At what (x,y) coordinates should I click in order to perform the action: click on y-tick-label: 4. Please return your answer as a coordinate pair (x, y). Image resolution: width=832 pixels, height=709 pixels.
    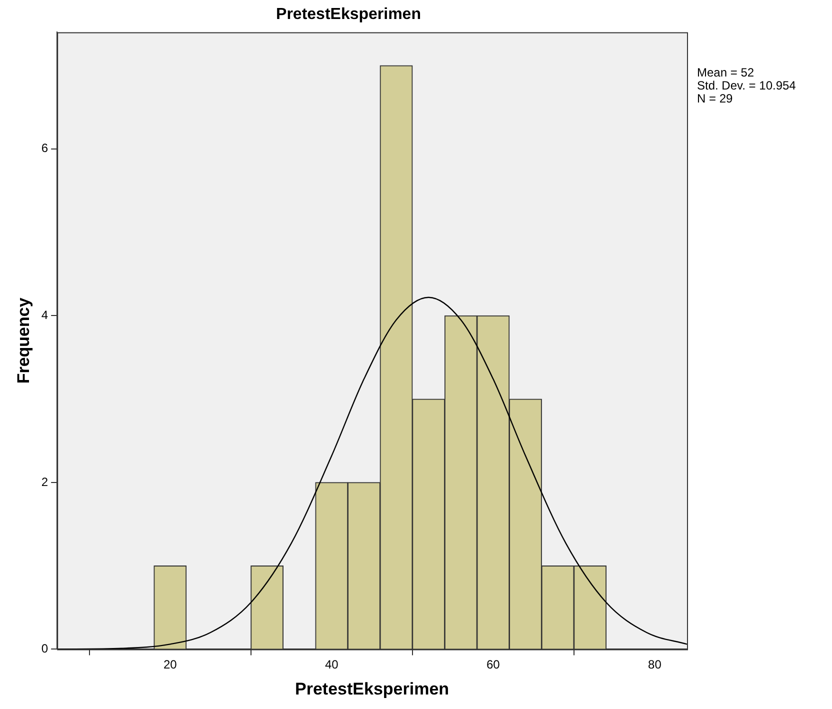
    Looking at the image, I should click on (44, 315).